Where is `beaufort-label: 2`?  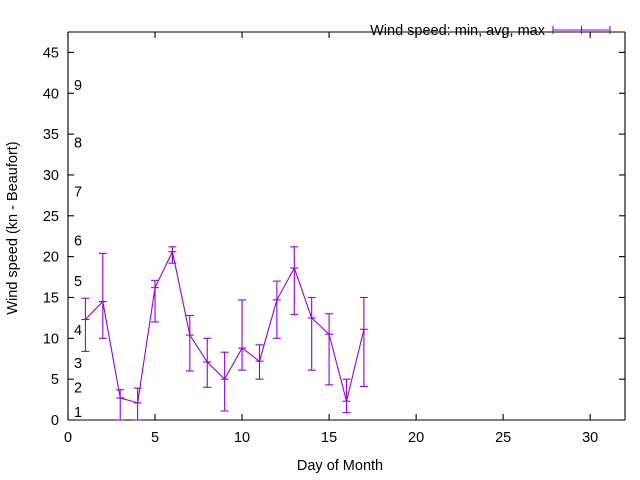 beaufort-label: 2 is located at coordinates (78, 388).